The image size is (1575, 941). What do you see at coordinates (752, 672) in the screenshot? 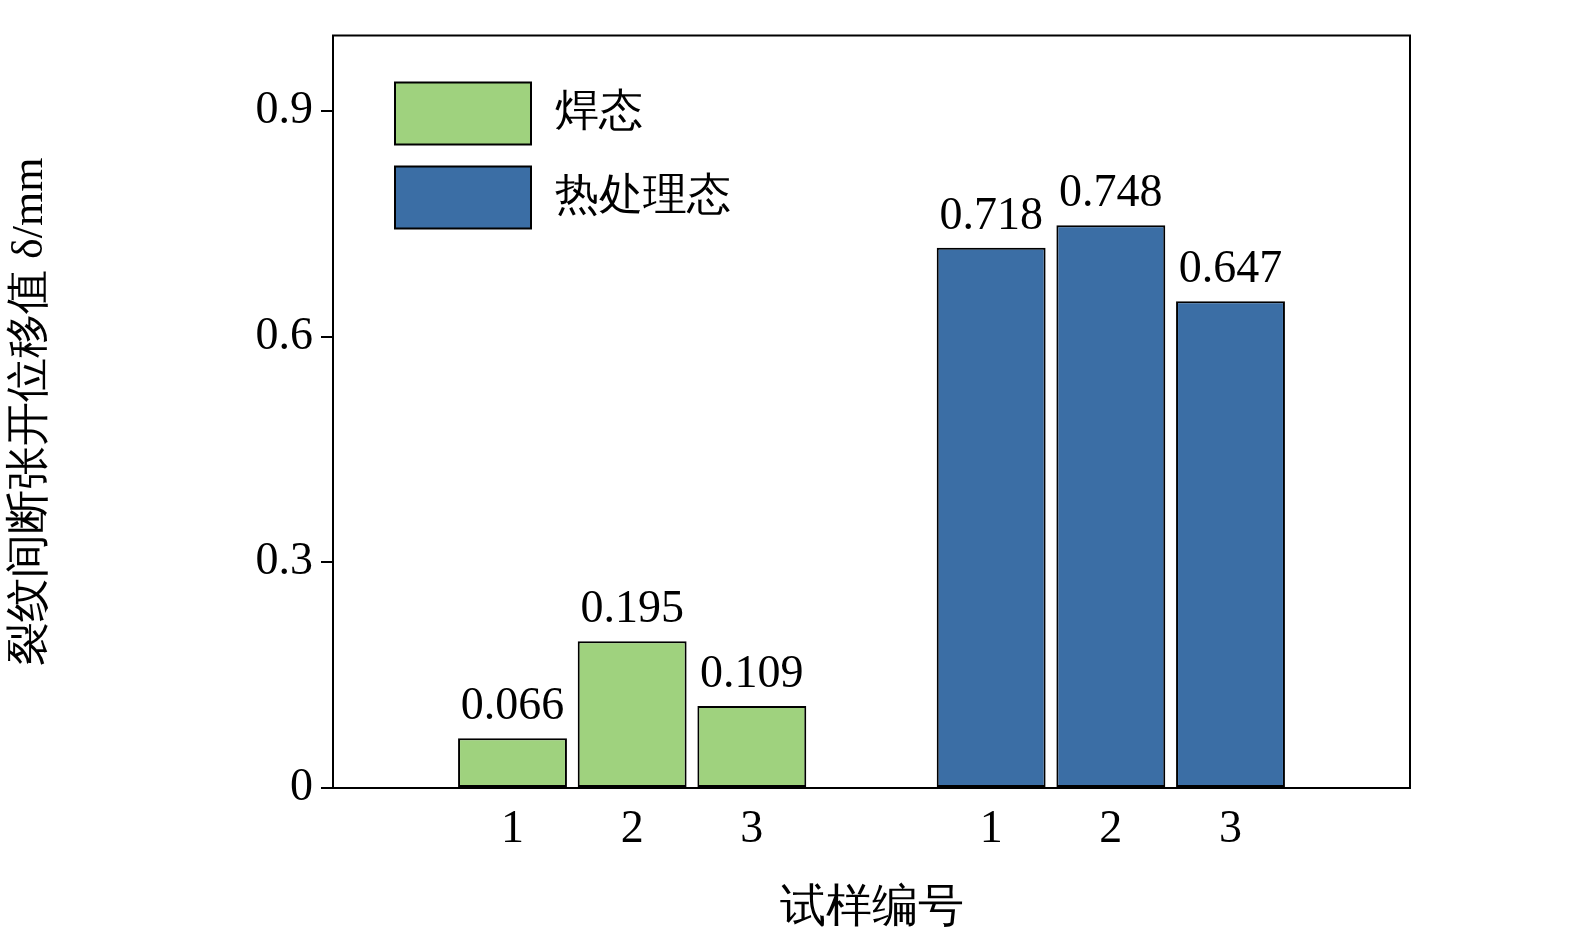
I see `data-label: 0.109` at bounding box center [752, 672].